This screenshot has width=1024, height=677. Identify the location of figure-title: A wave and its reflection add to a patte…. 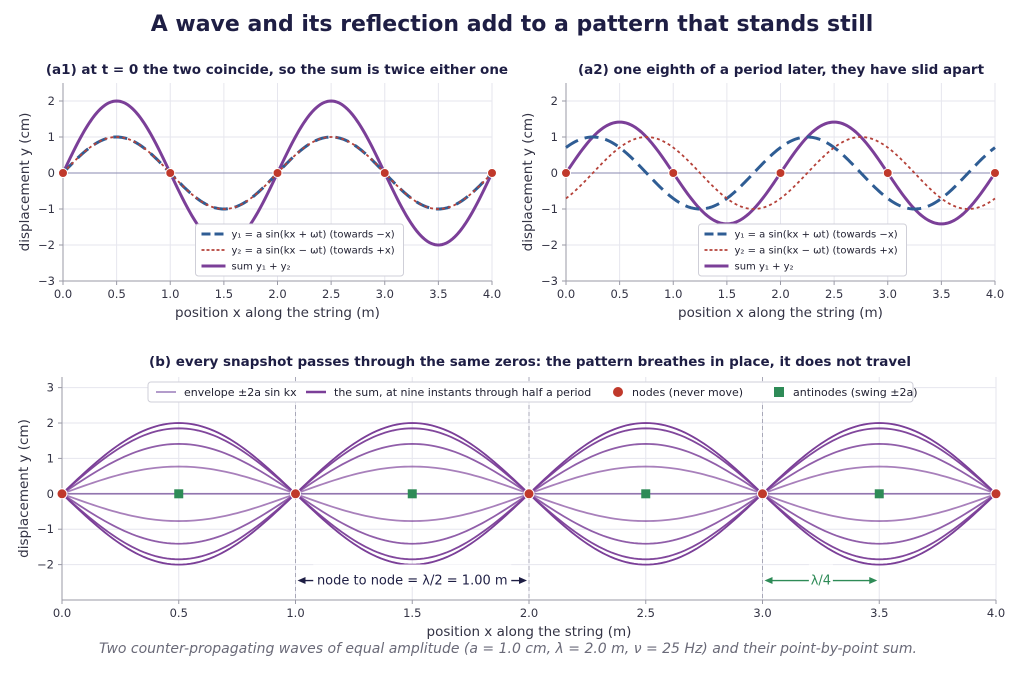
(512, 24).